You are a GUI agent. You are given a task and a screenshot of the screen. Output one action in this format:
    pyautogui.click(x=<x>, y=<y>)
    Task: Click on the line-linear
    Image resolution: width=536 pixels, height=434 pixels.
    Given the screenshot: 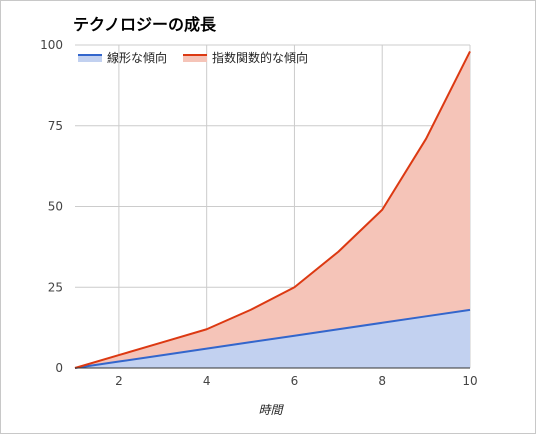 What is the action you would take?
    pyautogui.click(x=272, y=338)
    